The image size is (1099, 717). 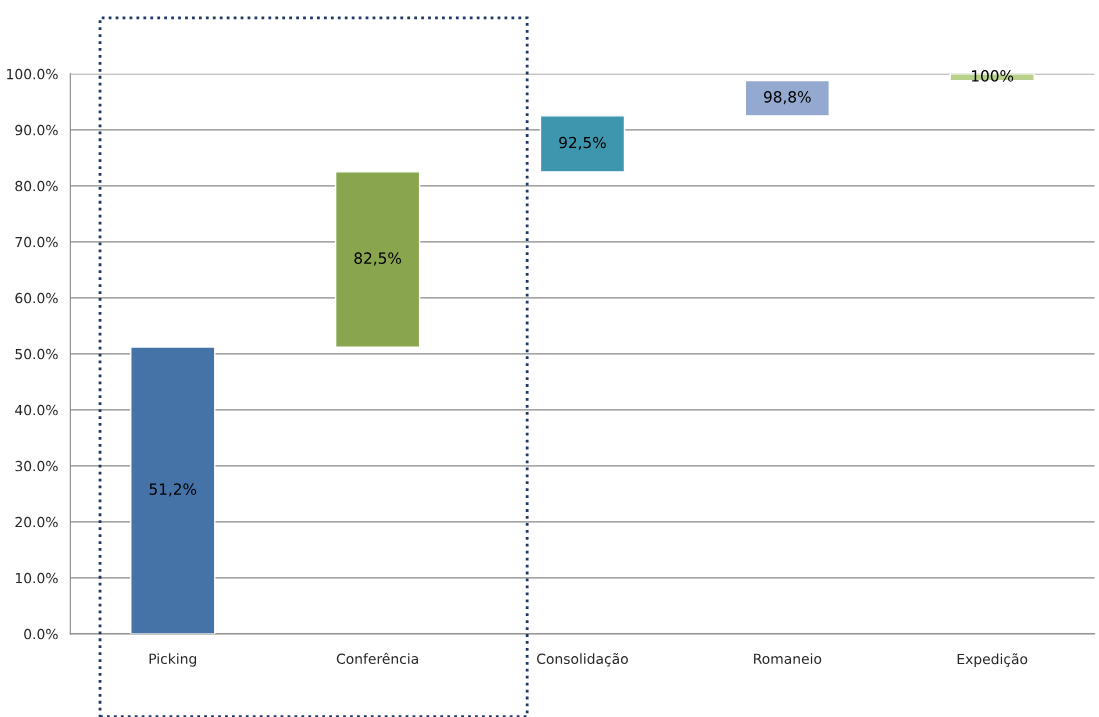 What do you see at coordinates (992, 660) in the screenshot?
I see `x-tick-label: Expedição` at bounding box center [992, 660].